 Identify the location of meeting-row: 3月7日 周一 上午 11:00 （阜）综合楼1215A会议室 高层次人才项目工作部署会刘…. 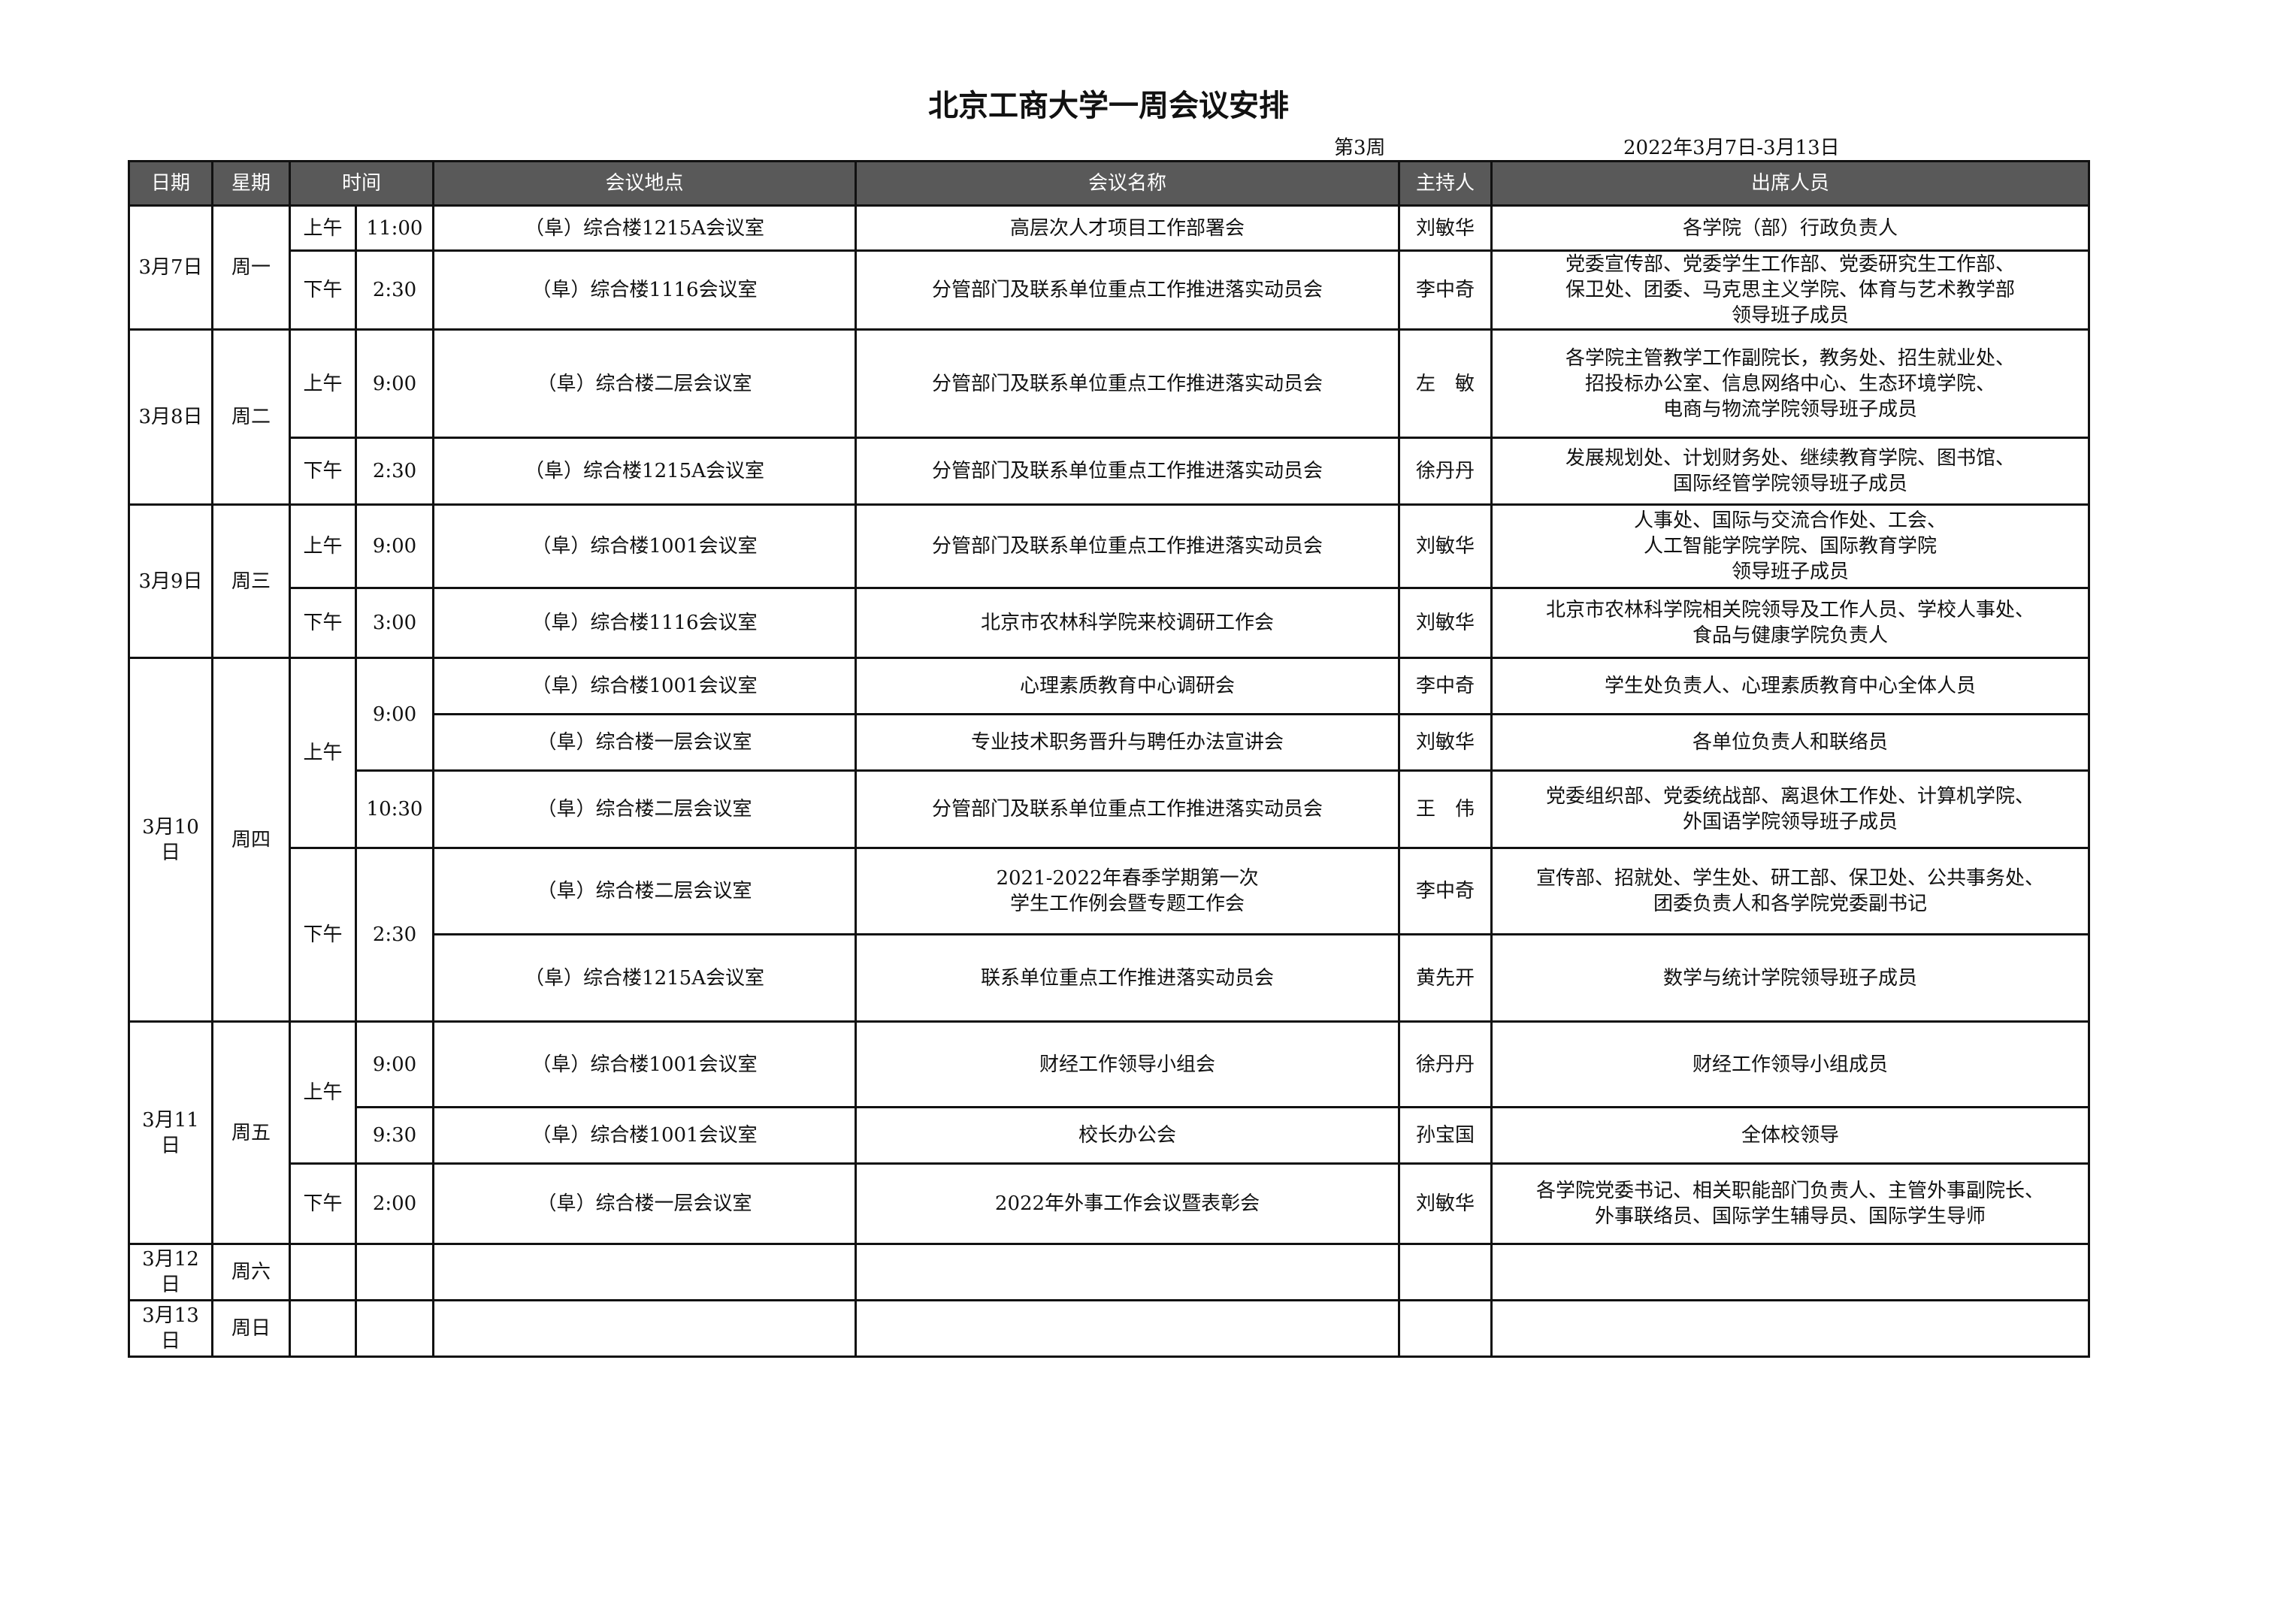
(1110, 267).